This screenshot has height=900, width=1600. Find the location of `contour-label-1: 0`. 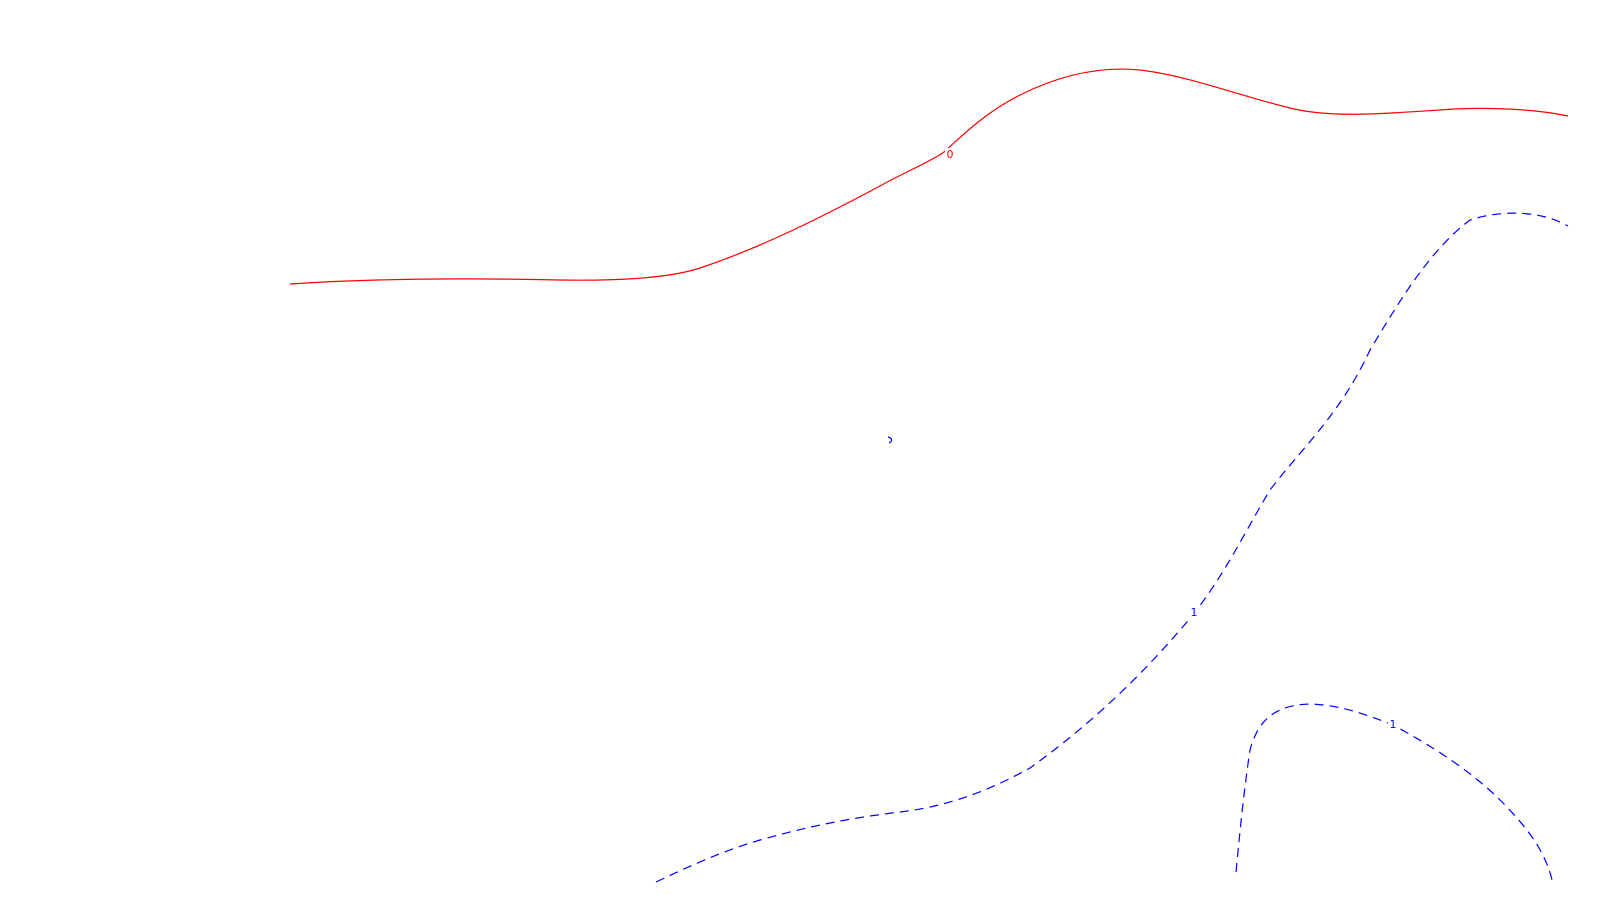

contour-label-1: 0 is located at coordinates (950, 154).